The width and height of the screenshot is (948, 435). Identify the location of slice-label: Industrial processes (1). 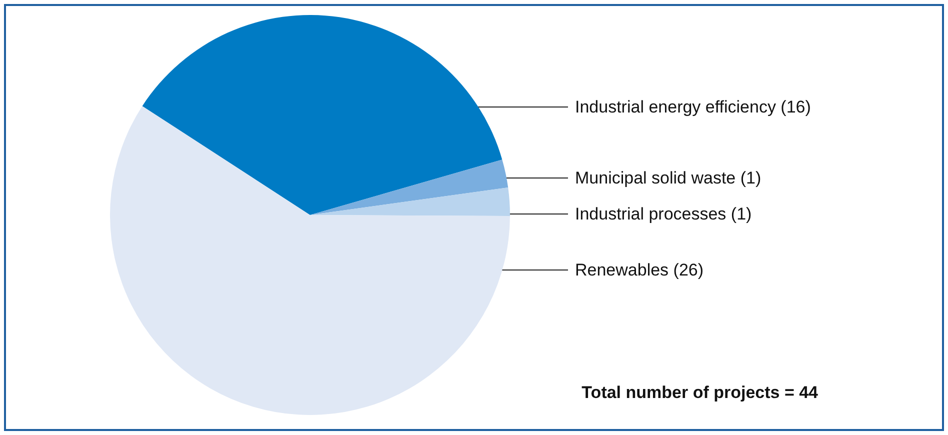
(663, 214).